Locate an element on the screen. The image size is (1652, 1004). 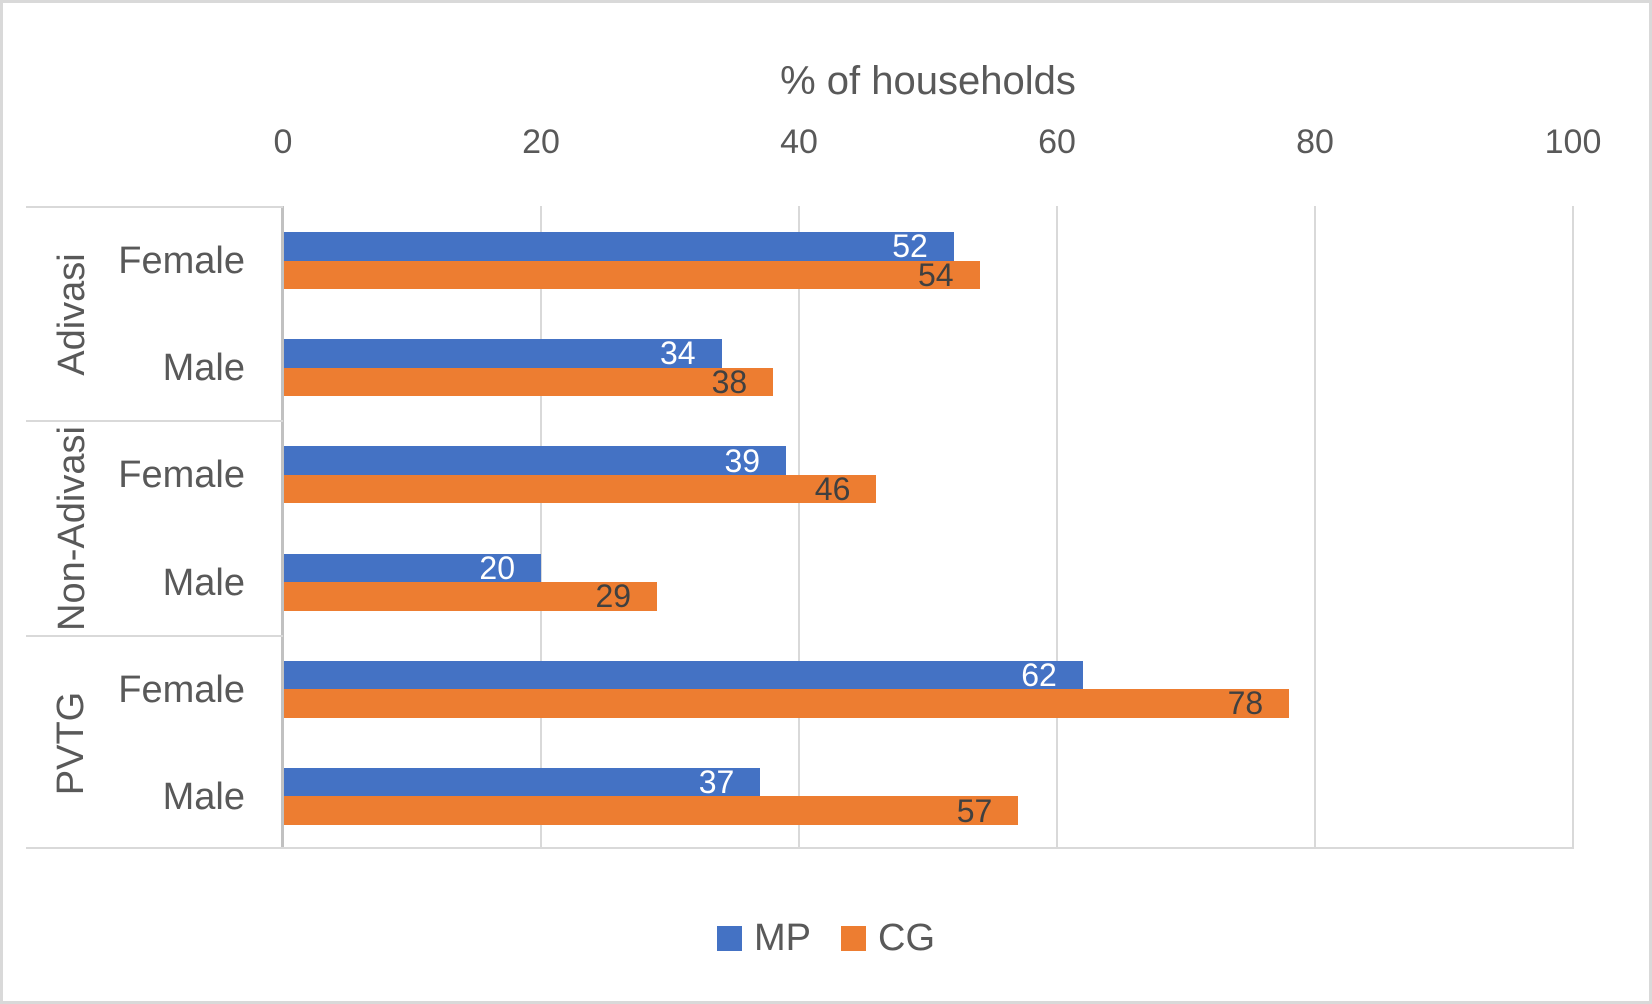
plot-bottom-border is located at coordinates (799, 848).